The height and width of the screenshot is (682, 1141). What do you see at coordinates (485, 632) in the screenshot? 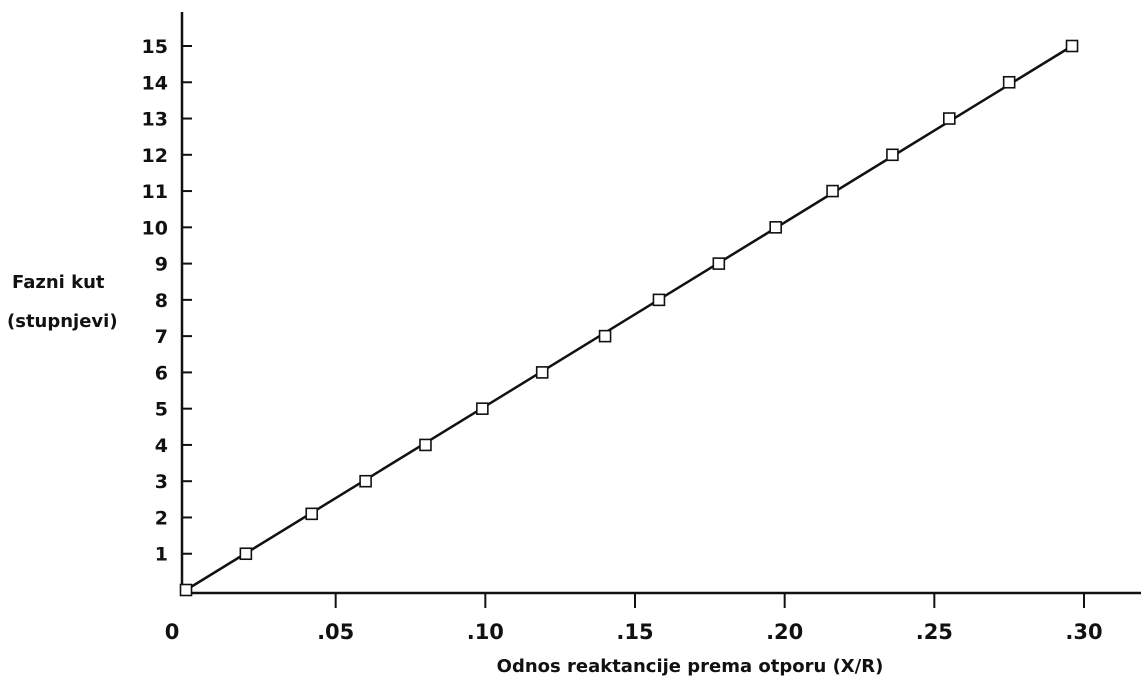
I see `x-tick-label: .10` at bounding box center [485, 632].